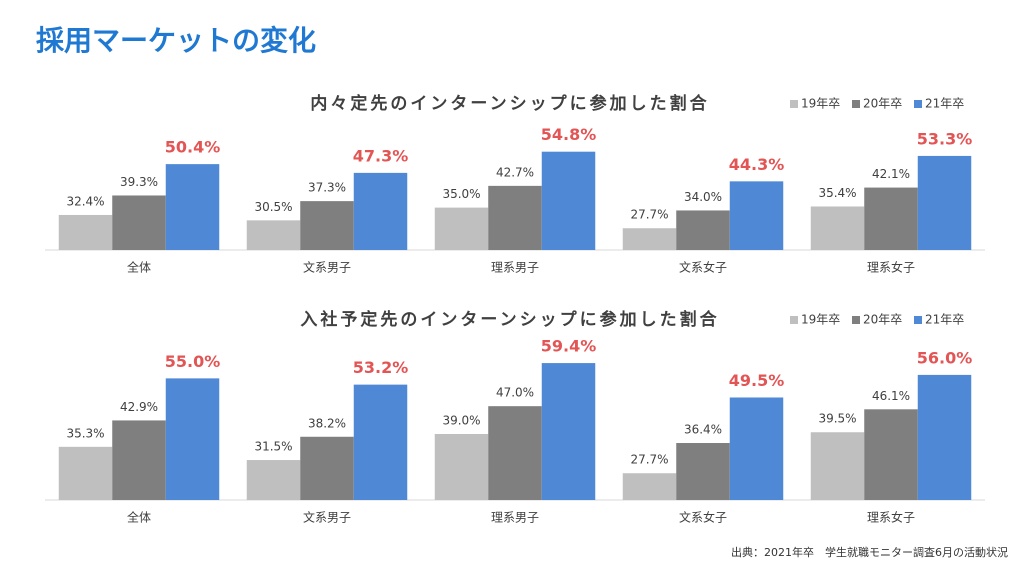 The image size is (1024, 576). Describe the element at coordinates (193, 361) in the screenshot. I see `data-label: 55.0%` at that location.